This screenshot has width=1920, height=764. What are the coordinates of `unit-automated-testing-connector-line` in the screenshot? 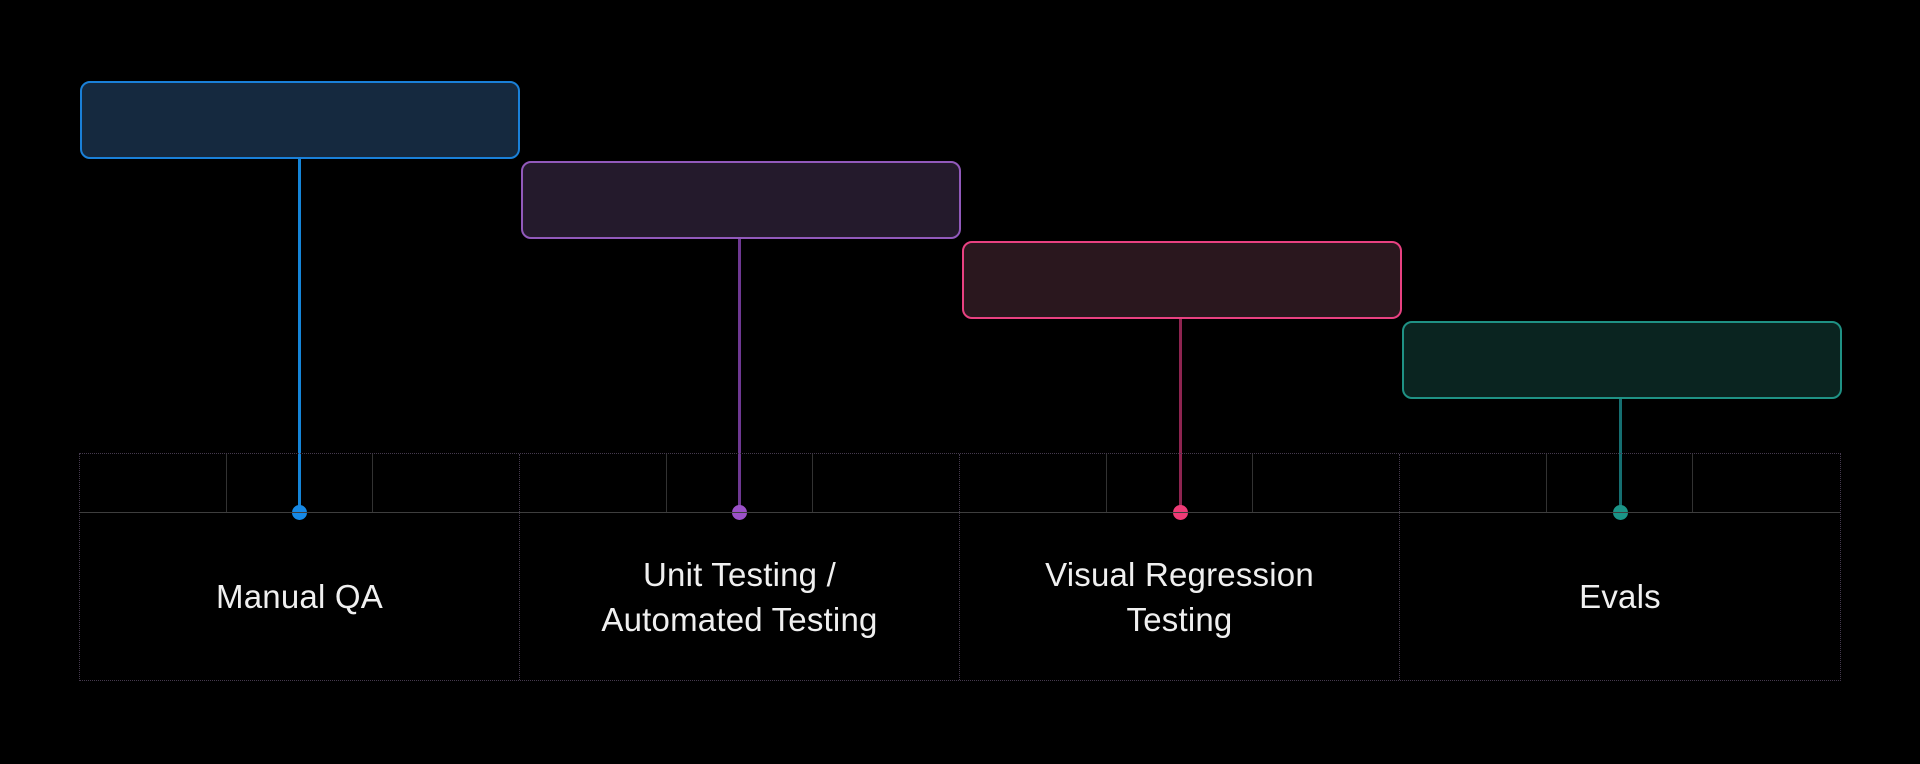 It's located at (739, 375).